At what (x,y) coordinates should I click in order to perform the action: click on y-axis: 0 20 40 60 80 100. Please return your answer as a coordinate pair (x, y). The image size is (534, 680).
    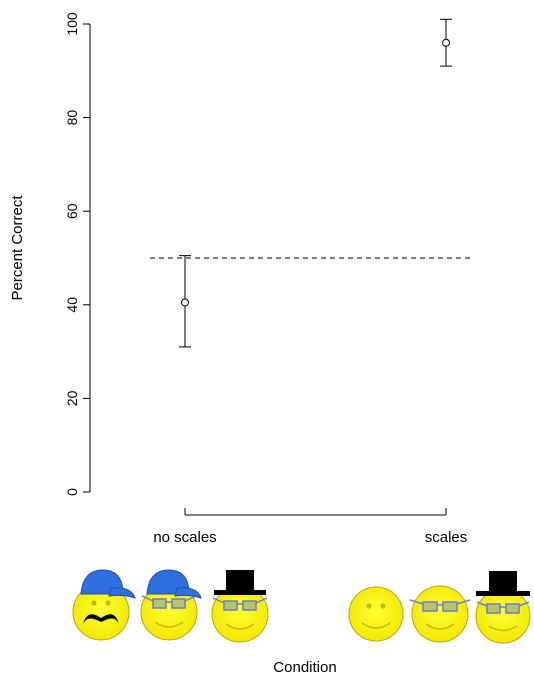
    Looking at the image, I should click on (77, 254).